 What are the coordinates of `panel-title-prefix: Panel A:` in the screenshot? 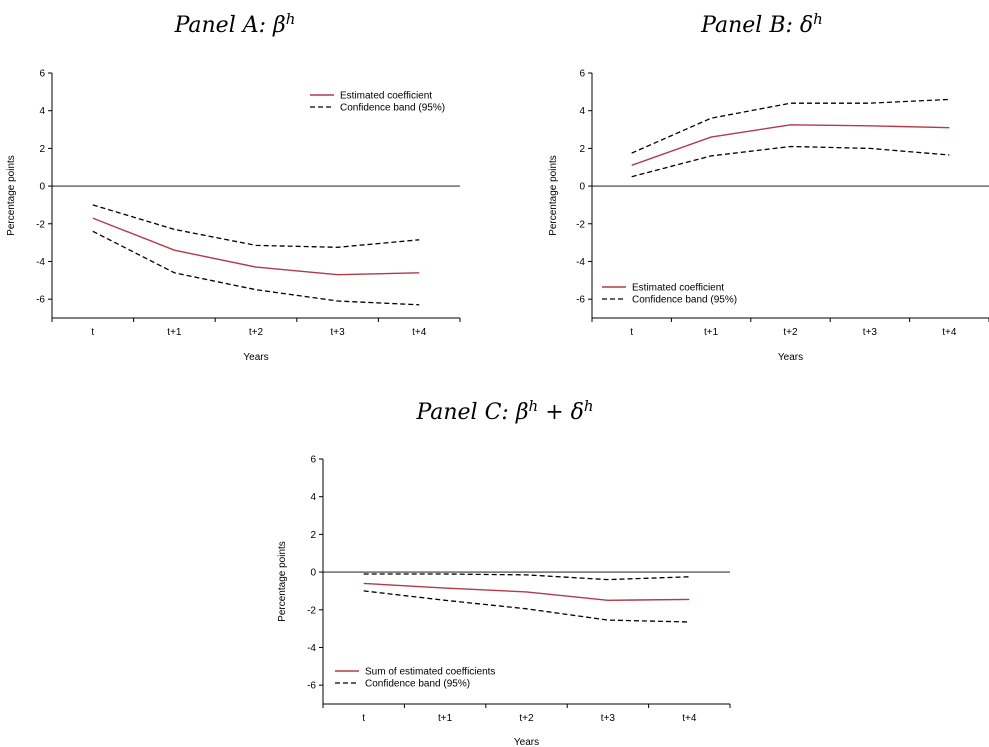 It's located at (223, 25).